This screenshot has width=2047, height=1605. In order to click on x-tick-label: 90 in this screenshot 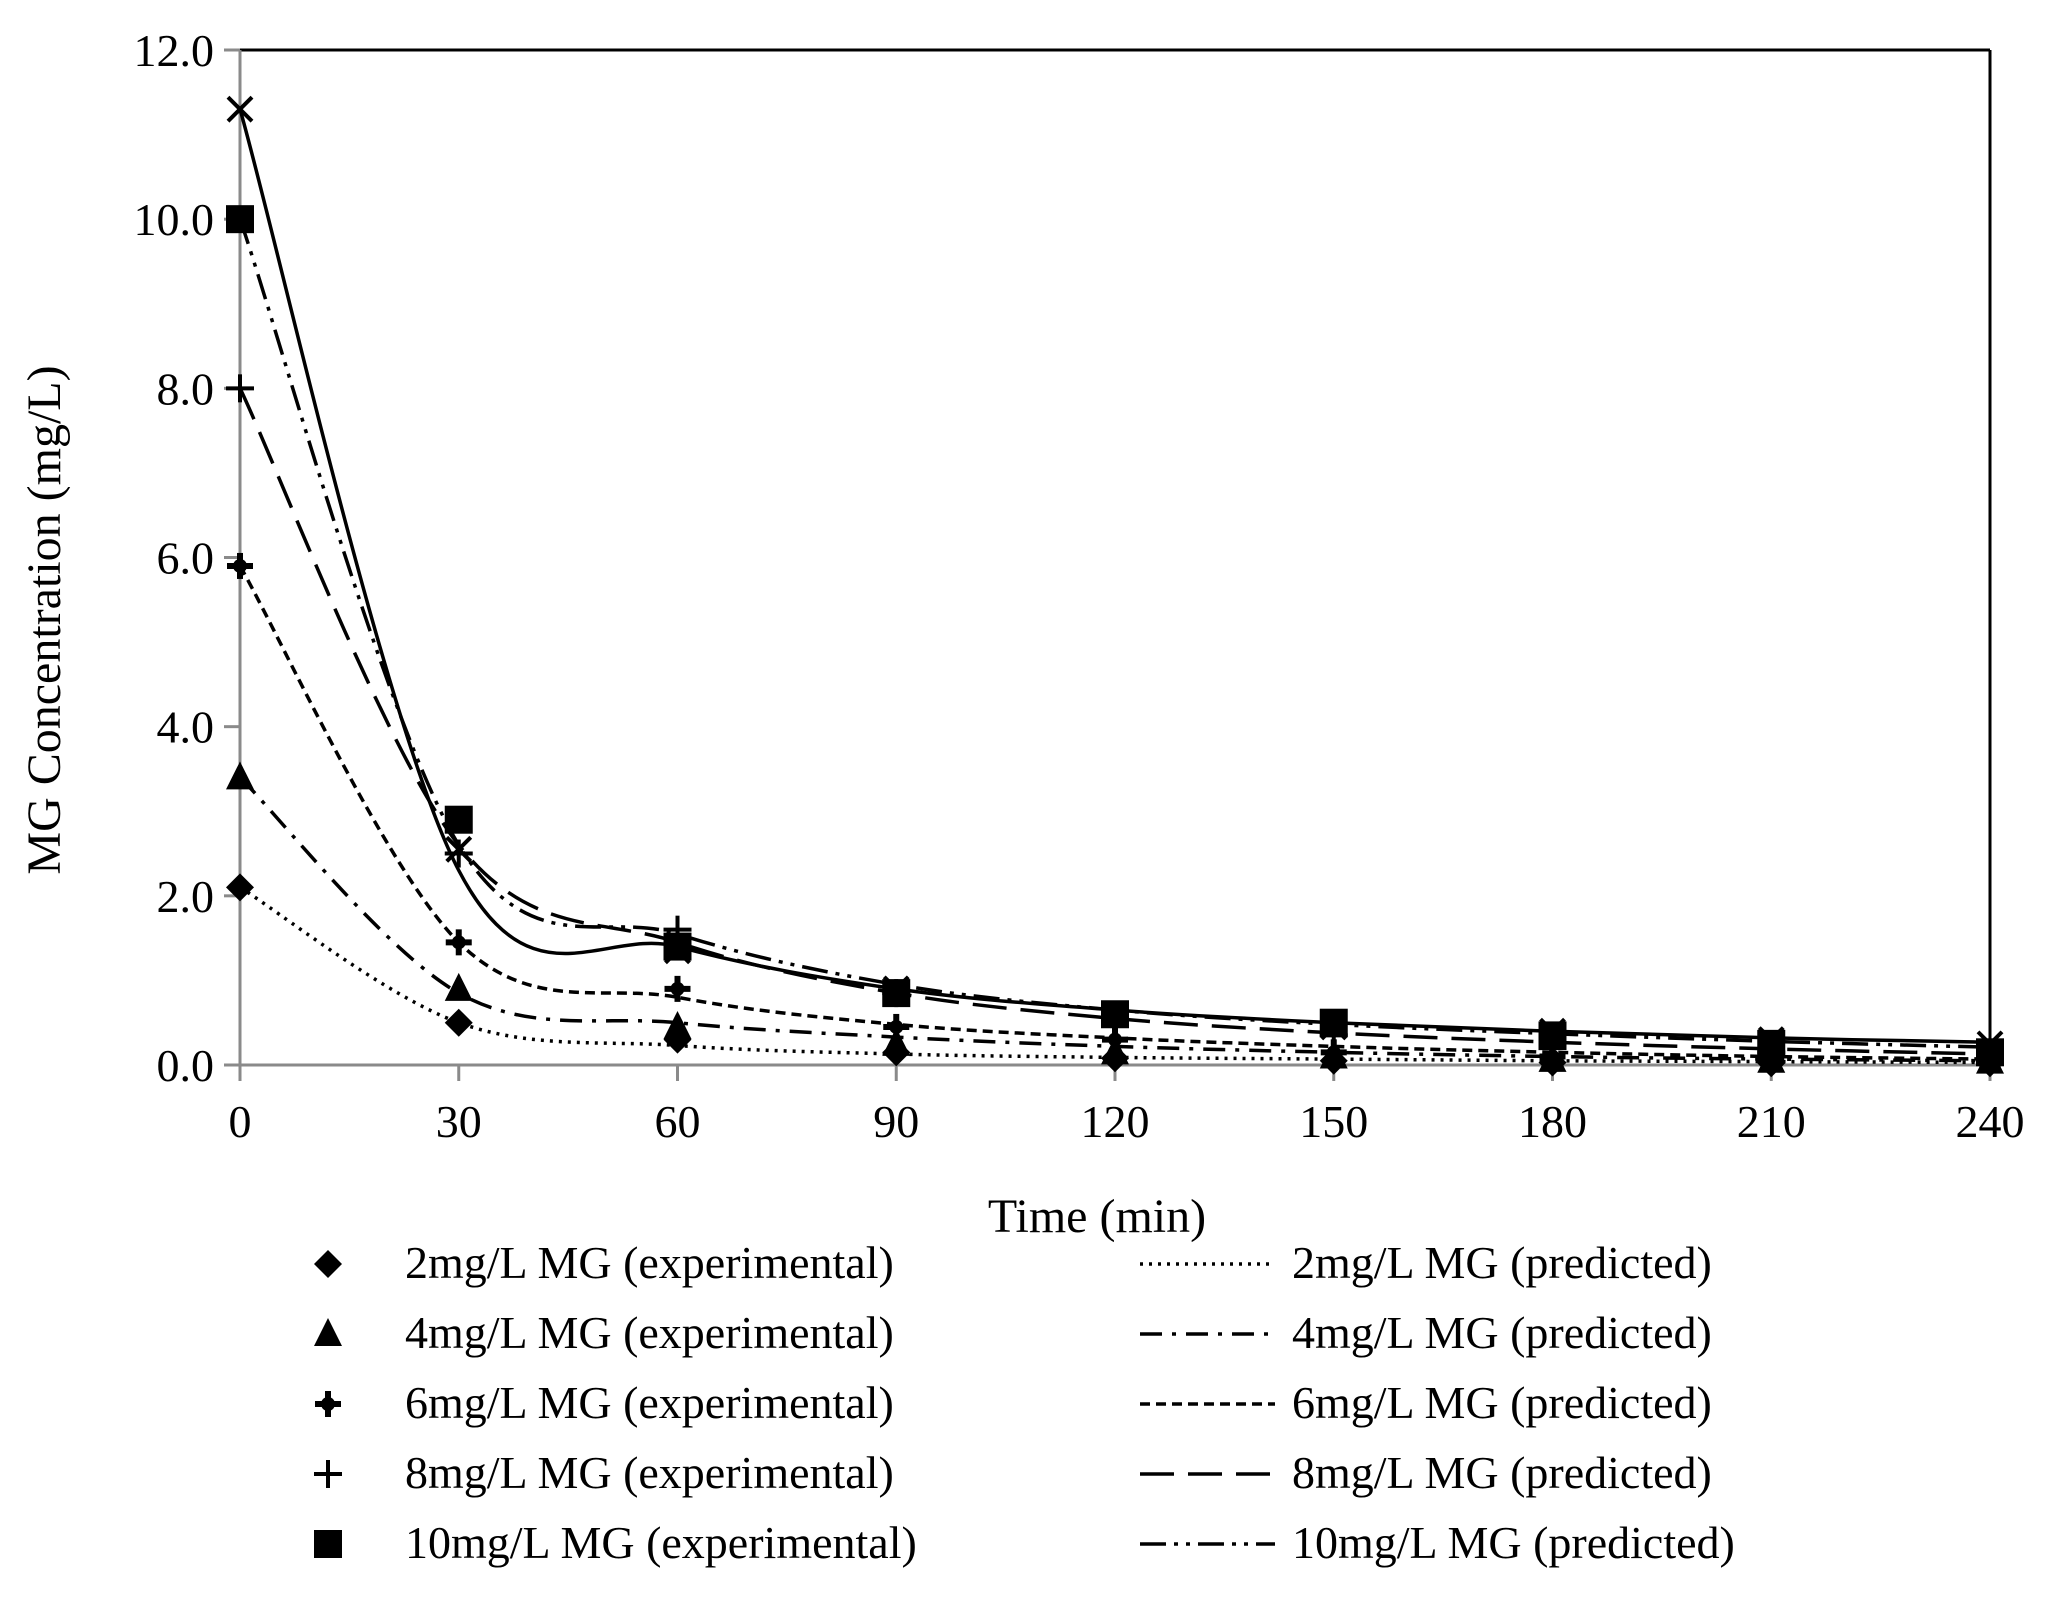, I will do `click(896, 1121)`.